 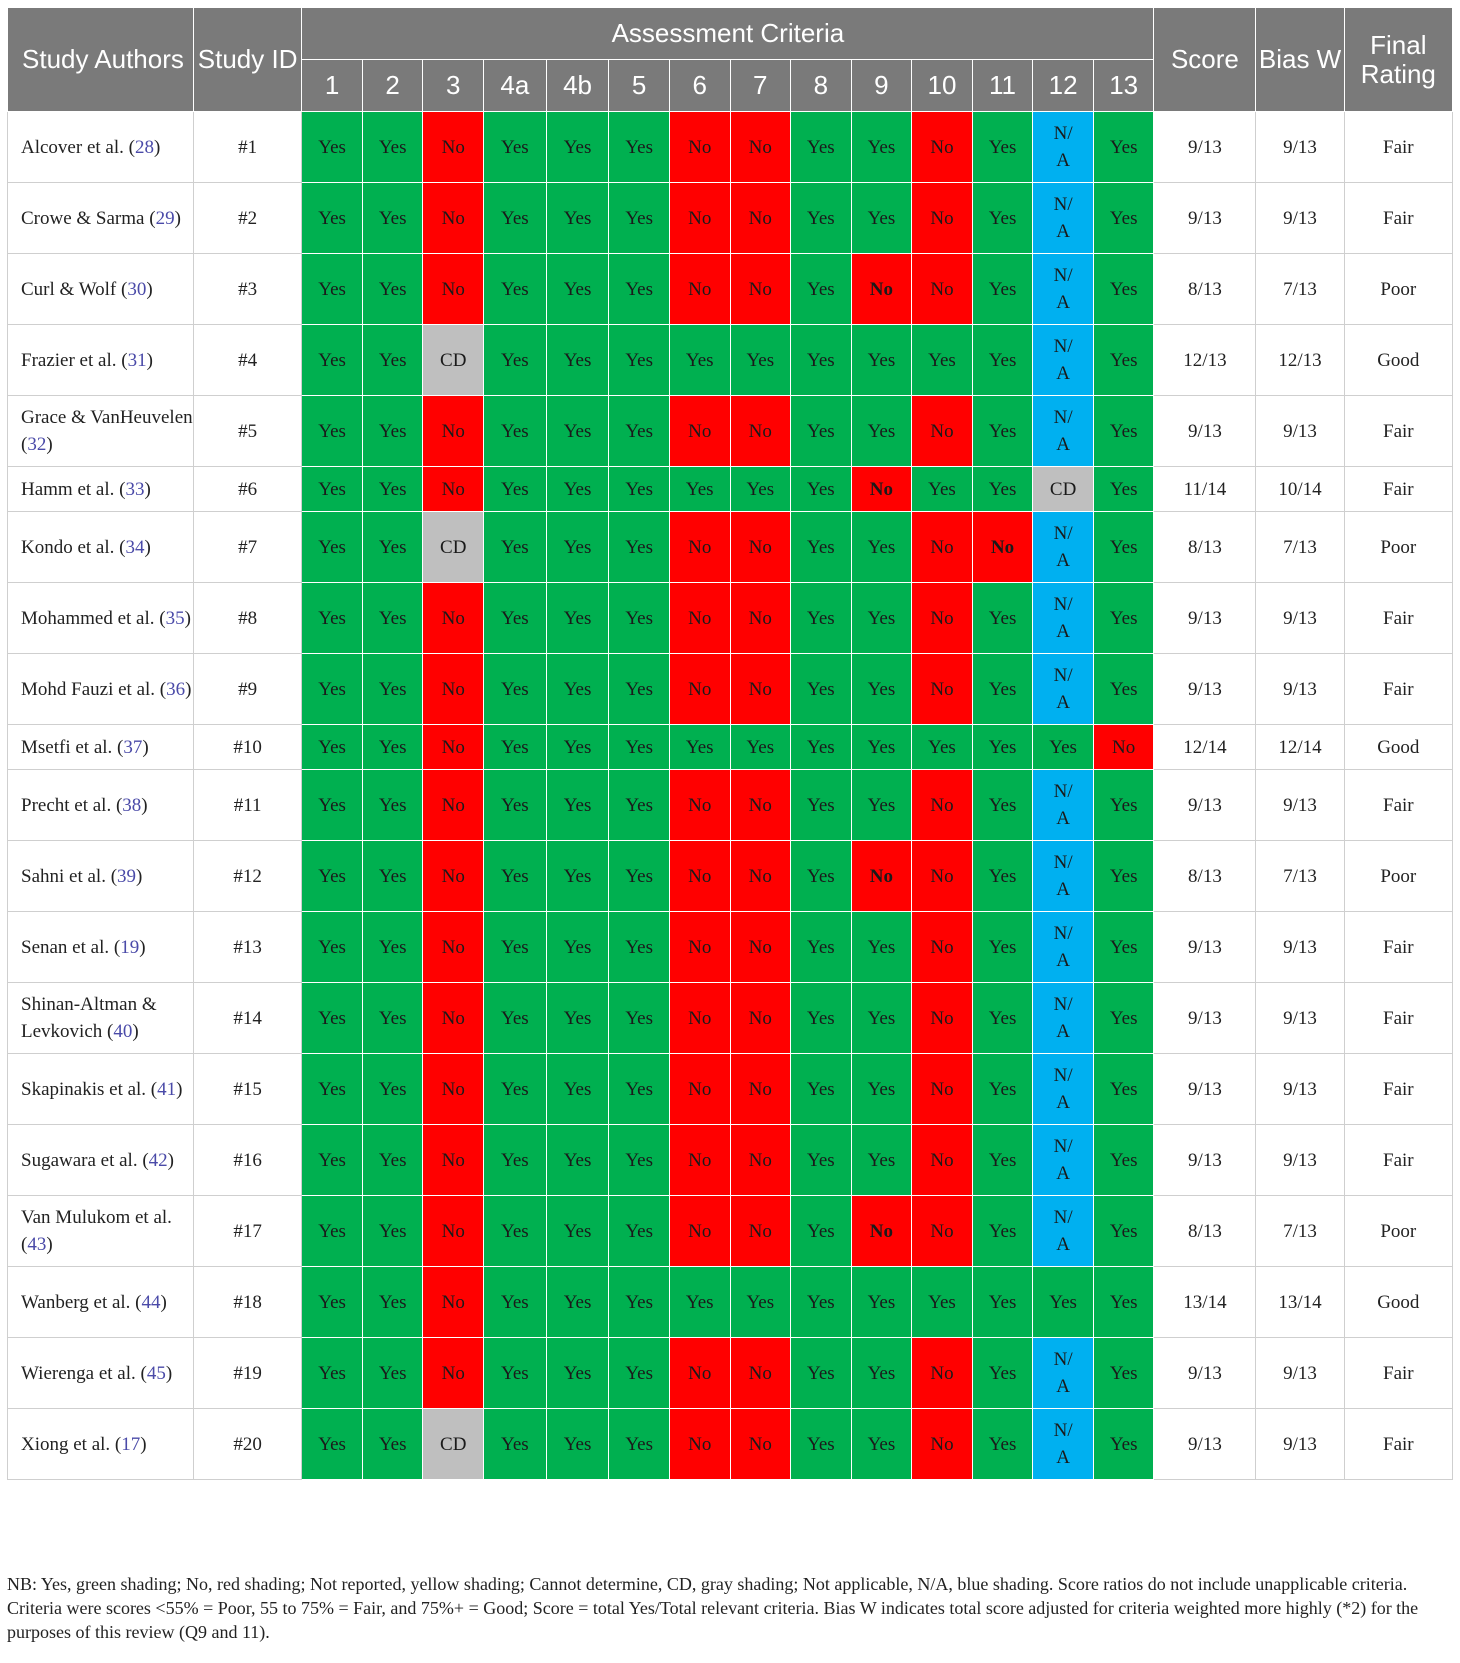 What do you see at coordinates (144, 147) in the screenshot?
I see `reference-link: 28` at bounding box center [144, 147].